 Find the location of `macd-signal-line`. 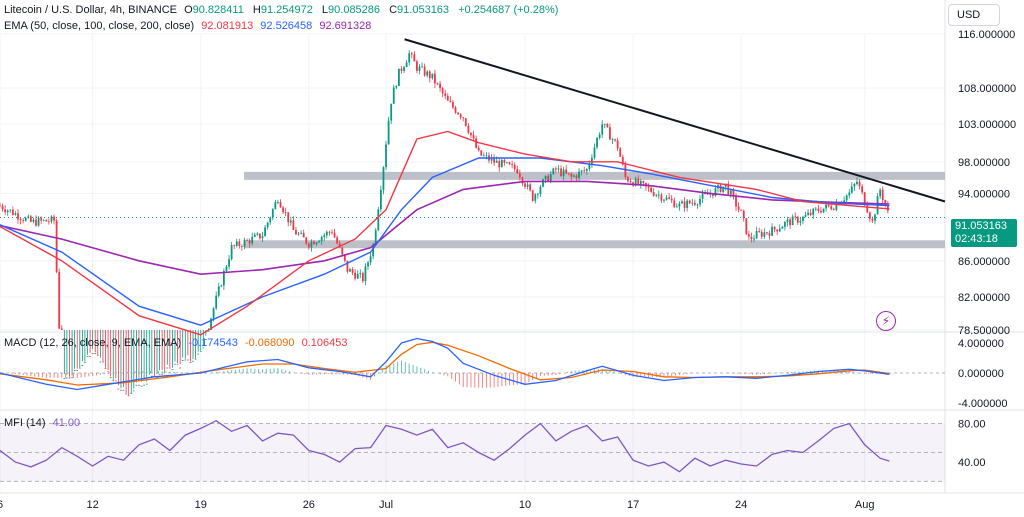

macd-signal-line is located at coordinates (445, 363).